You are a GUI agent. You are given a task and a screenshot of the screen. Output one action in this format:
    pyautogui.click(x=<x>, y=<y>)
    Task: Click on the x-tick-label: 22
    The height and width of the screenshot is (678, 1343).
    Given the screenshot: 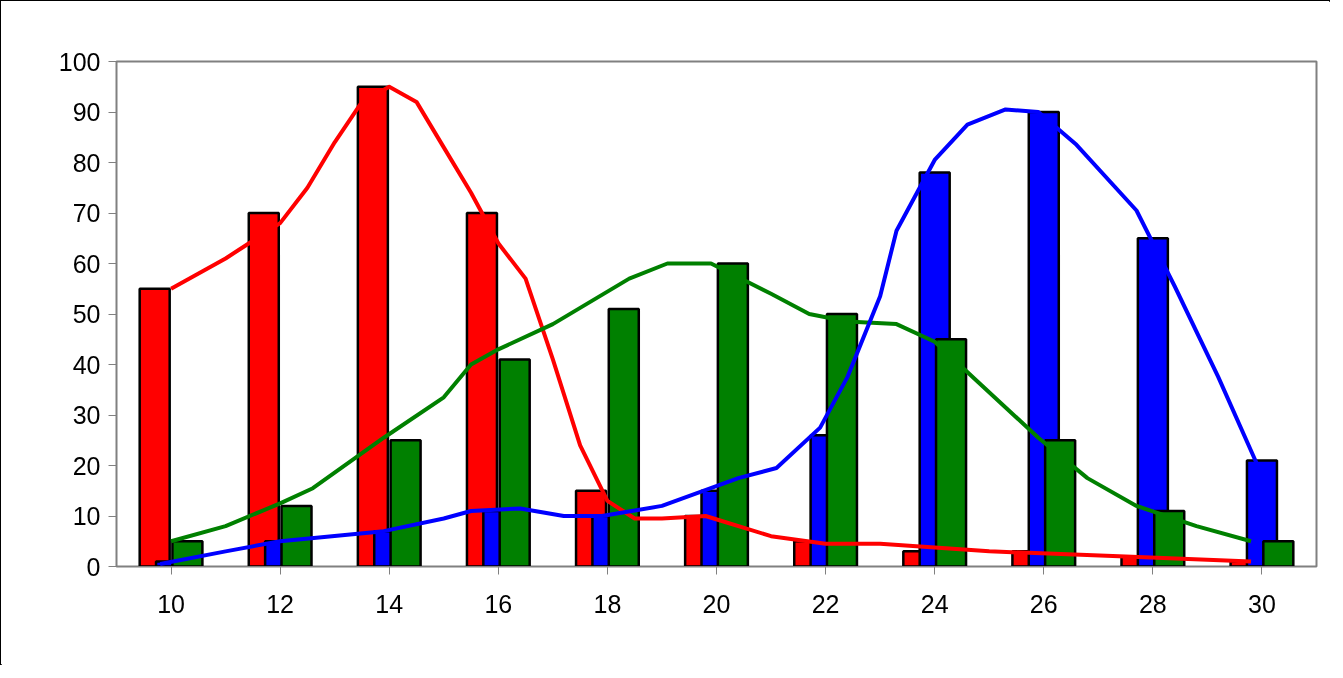 What is the action you would take?
    pyautogui.click(x=825, y=603)
    